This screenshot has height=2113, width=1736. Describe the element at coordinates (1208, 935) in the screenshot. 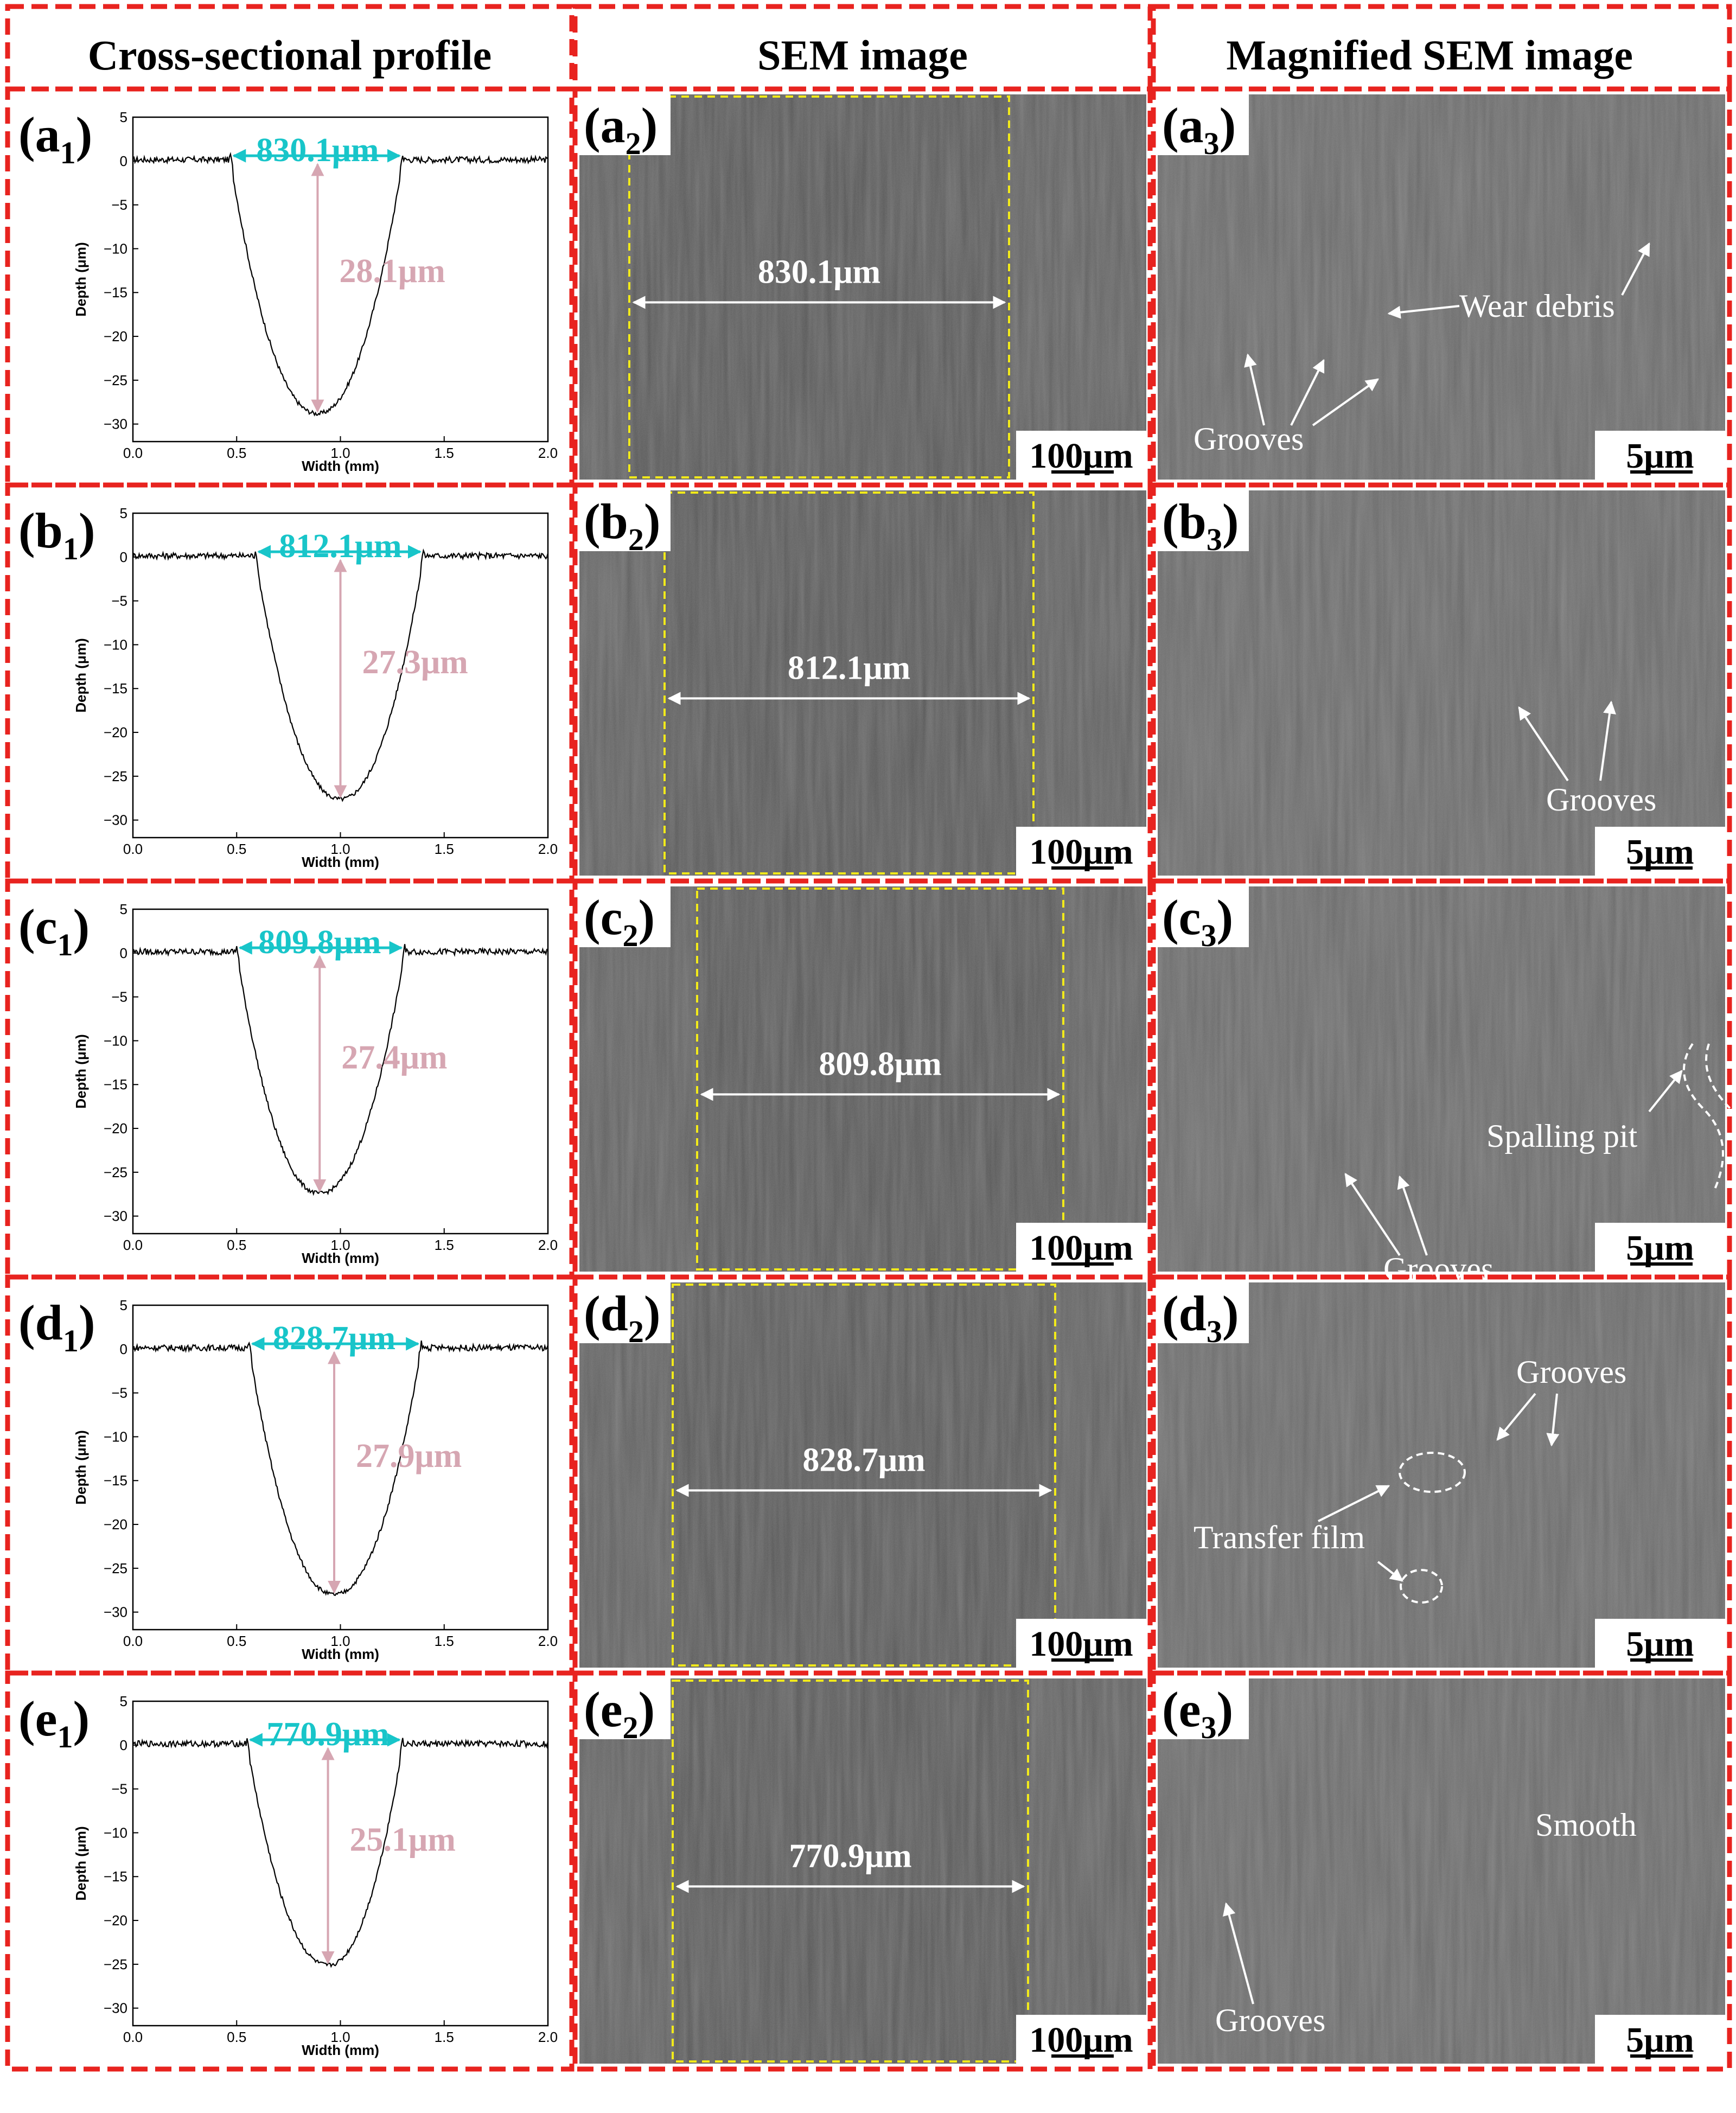

I see `panel-label-c3-sub: 3` at that location.